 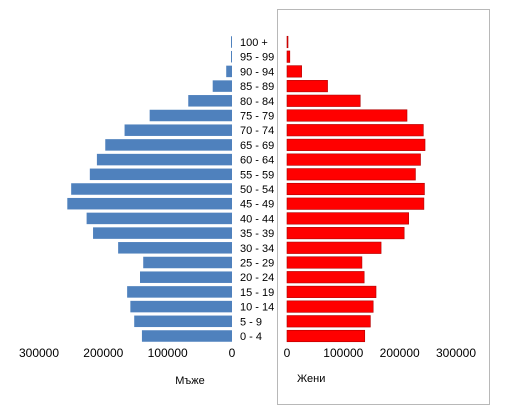 What do you see at coordinates (257, 117) in the screenshot?
I see `age-group-label: 75 - 79` at bounding box center [257, 117].